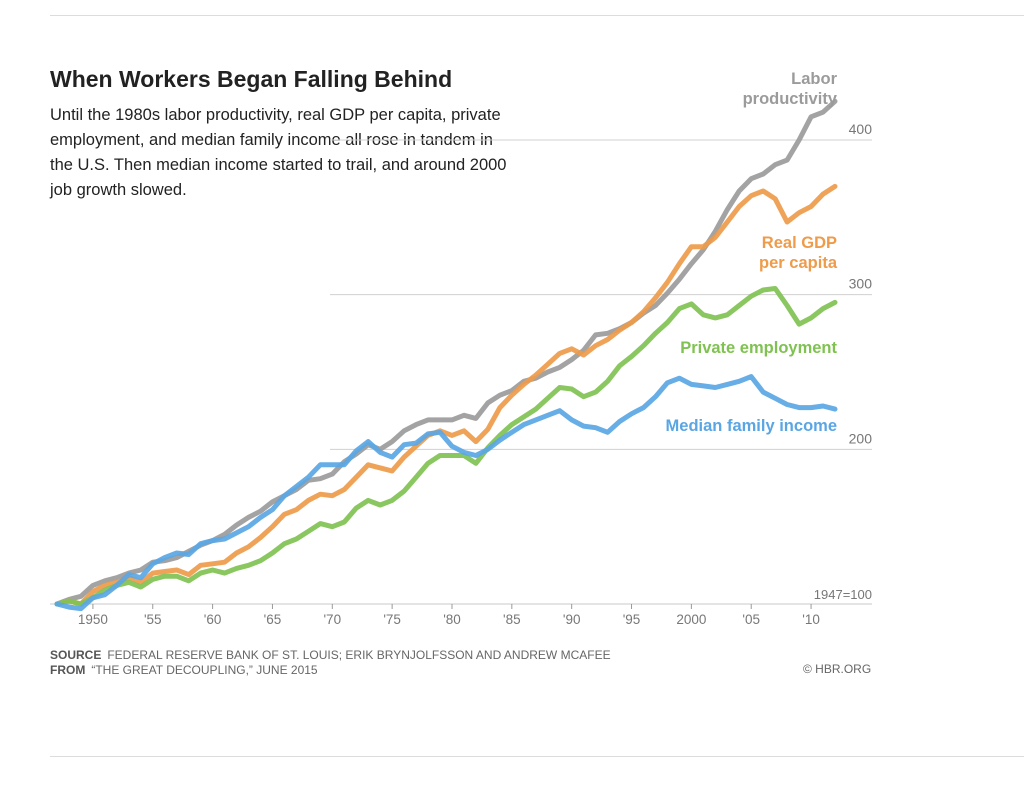  I want to click on x-tick-label: '65, so click(273, 619).